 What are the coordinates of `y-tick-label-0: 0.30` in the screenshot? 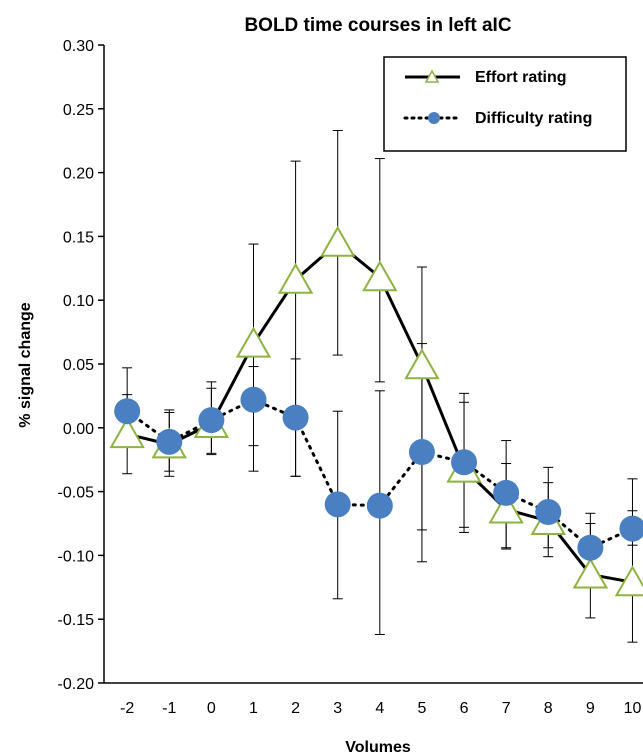 It's located at (78, 46).